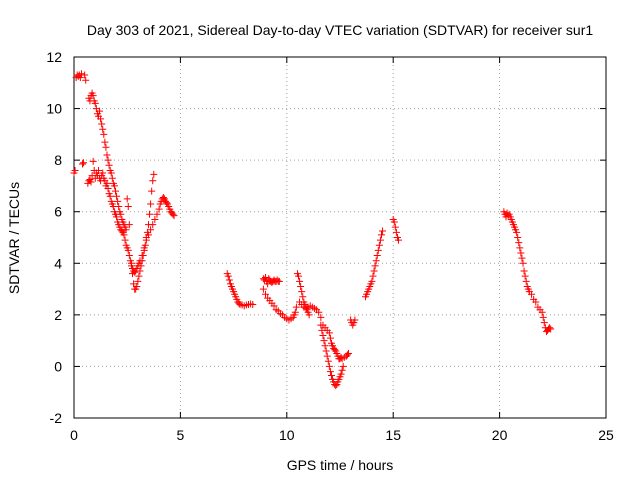  I want to click on y-tick-label: 6, so click(58, 212).